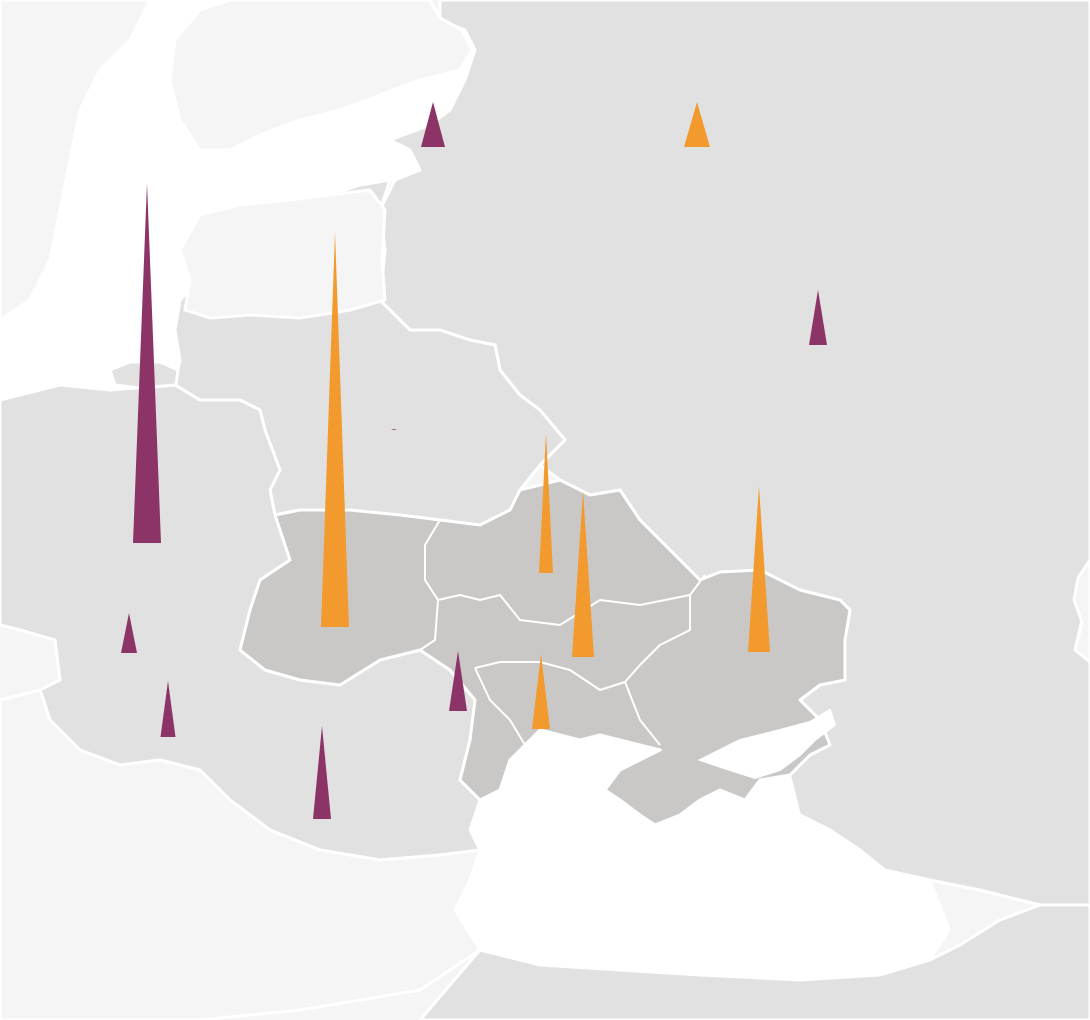 Image resolution: width=1090 pixels, height=1020 pixels. I want to click on ukraine-internal-borders, so click(562, 632).